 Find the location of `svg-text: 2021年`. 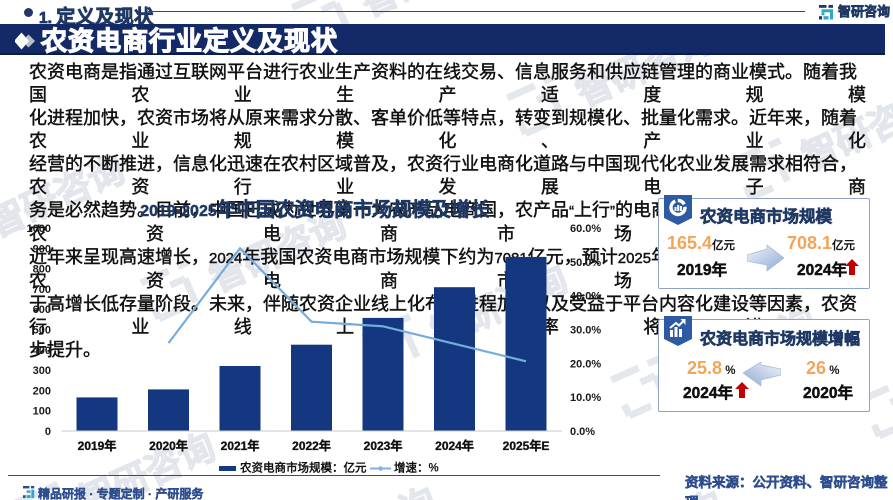

svg-text: 2021年 is located at coordinates (240, 445).